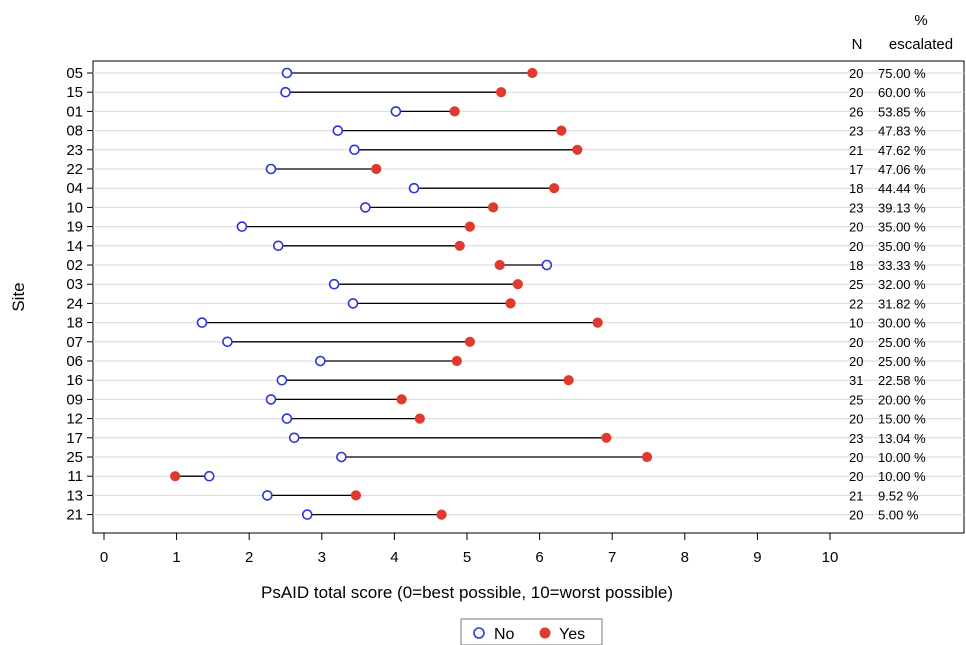  I want to click on legend: No Yes, so click(531, 631).